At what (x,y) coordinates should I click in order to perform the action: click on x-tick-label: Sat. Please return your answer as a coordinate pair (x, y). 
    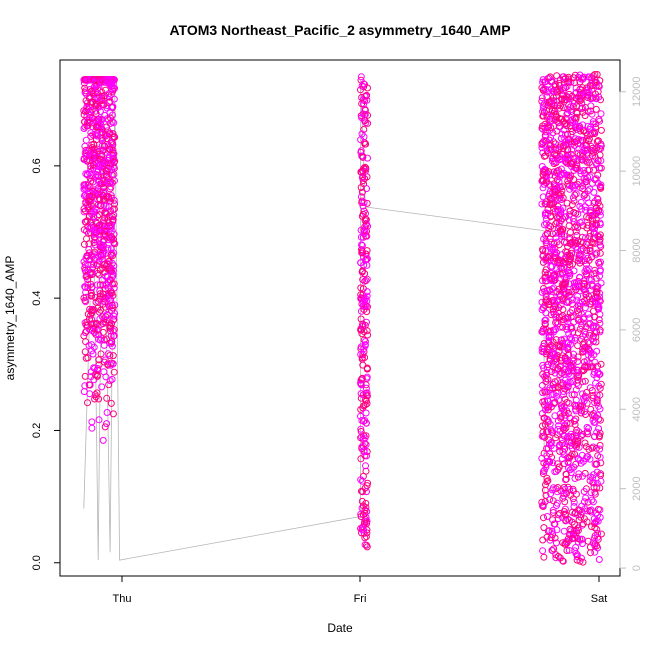
    Looking at the image, I should click on (599, 599).